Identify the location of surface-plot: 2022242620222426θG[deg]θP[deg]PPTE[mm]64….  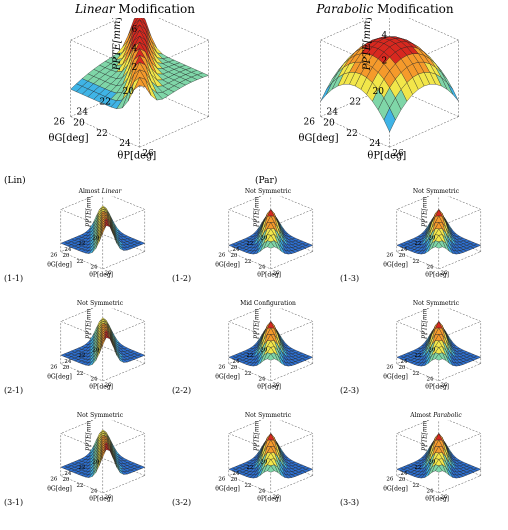
(379, 89).